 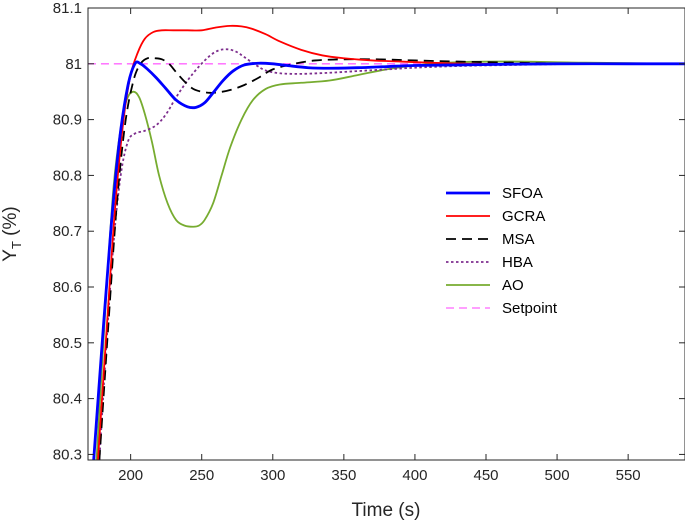 What do you see at coordinates (67, 175) in the screenshot?
I see `y-tick-label-5: 80.8` at bounding box center [67, 175].